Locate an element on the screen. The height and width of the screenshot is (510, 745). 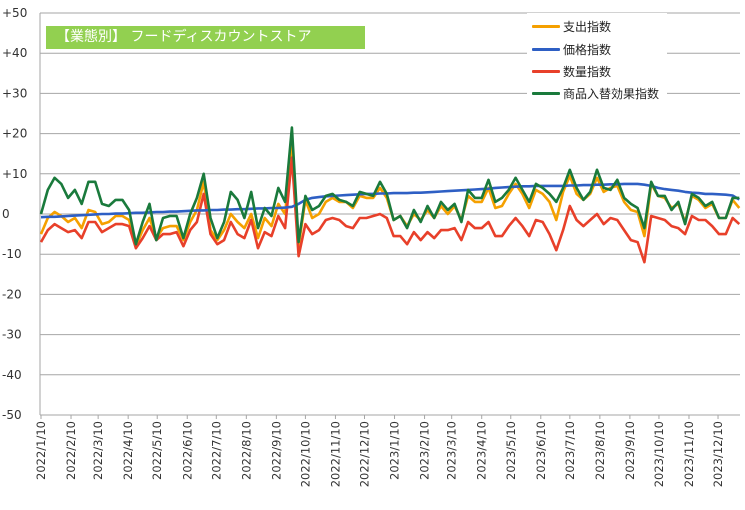
y-tick-label: +50 is located at coordinates (14, 13).